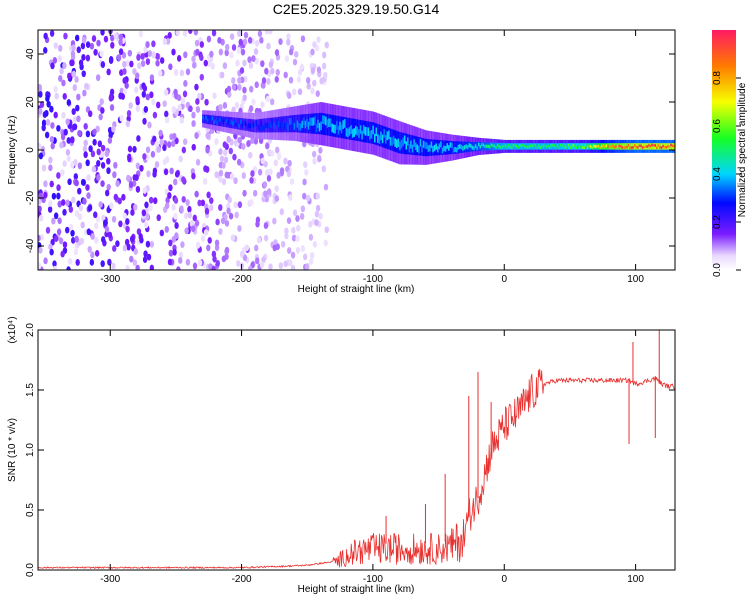  Describe the element at coordinates (373, 279) in the screenshot. I see `x-tick-label: -100` at that location.